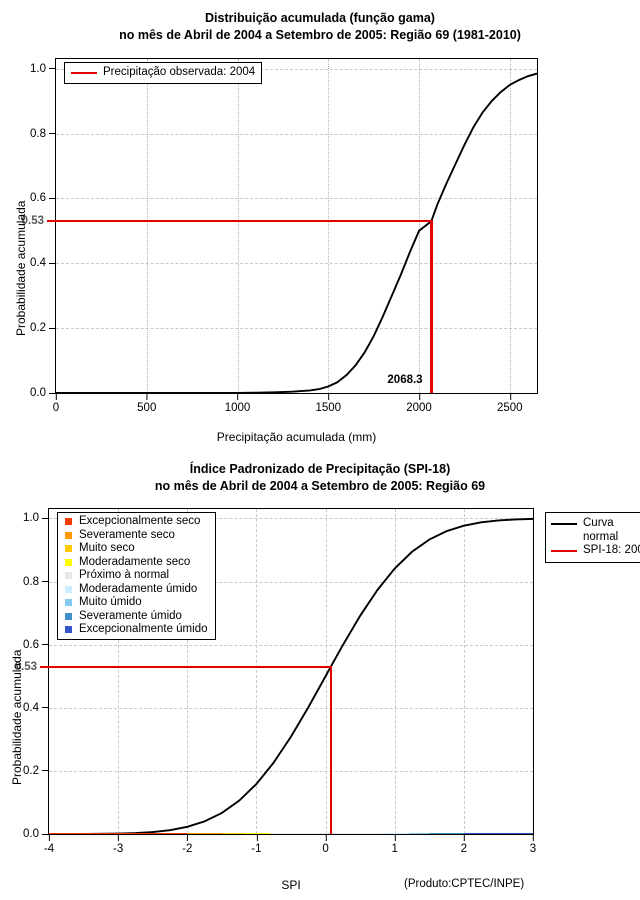  What do you see at coordinates (127, 534) in the screenshot?
I see `legend-item-label: Severamente seco` at bounding box center [127, 534].